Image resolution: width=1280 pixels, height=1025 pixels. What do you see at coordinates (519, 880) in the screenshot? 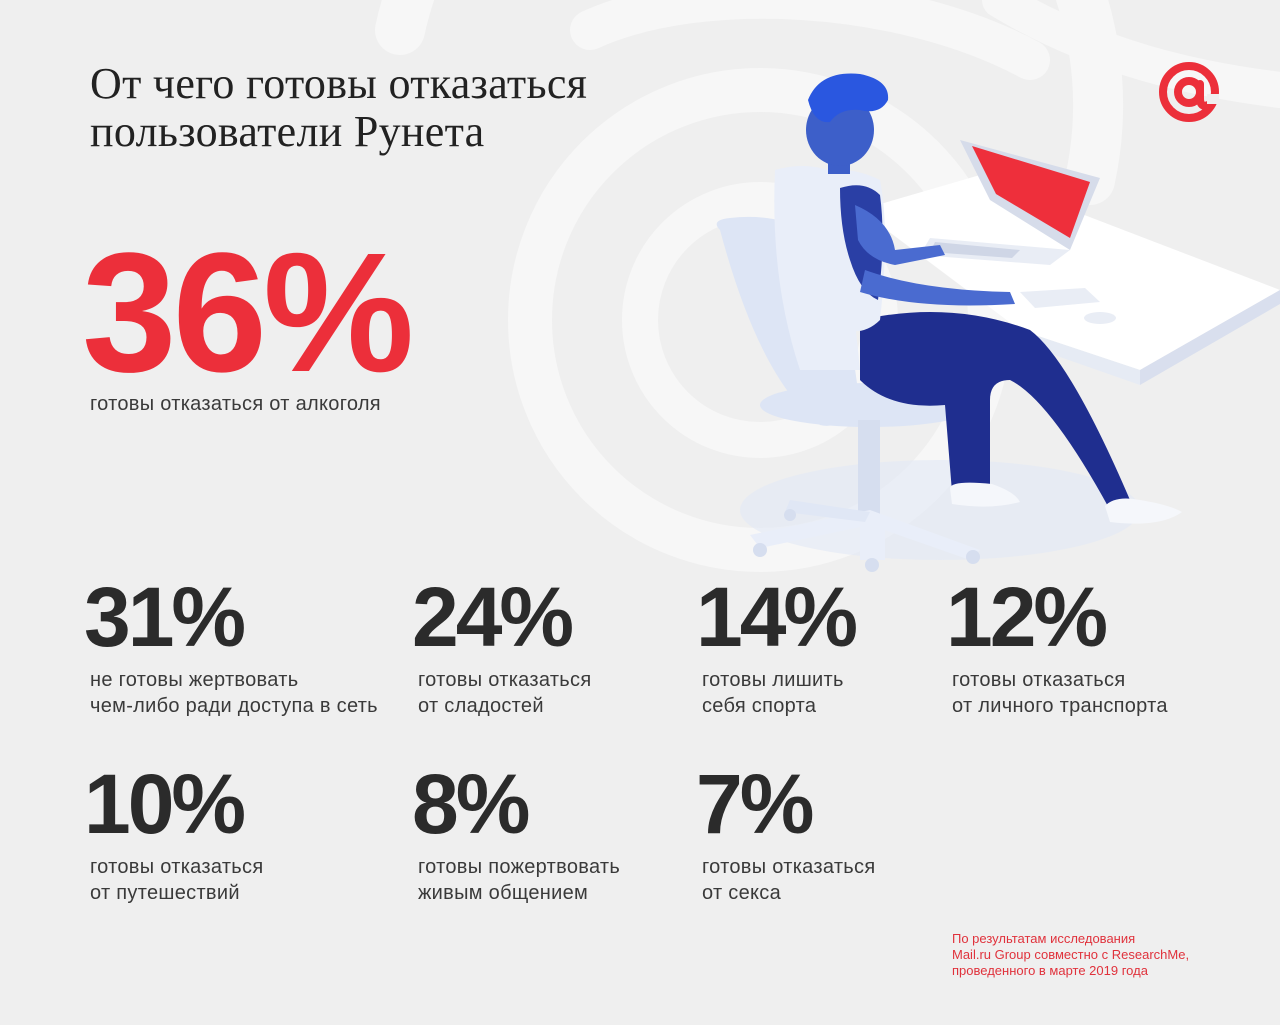
I see `stat-caption: готовы пожертвовать живым общением` at bounding box center [519, 880].